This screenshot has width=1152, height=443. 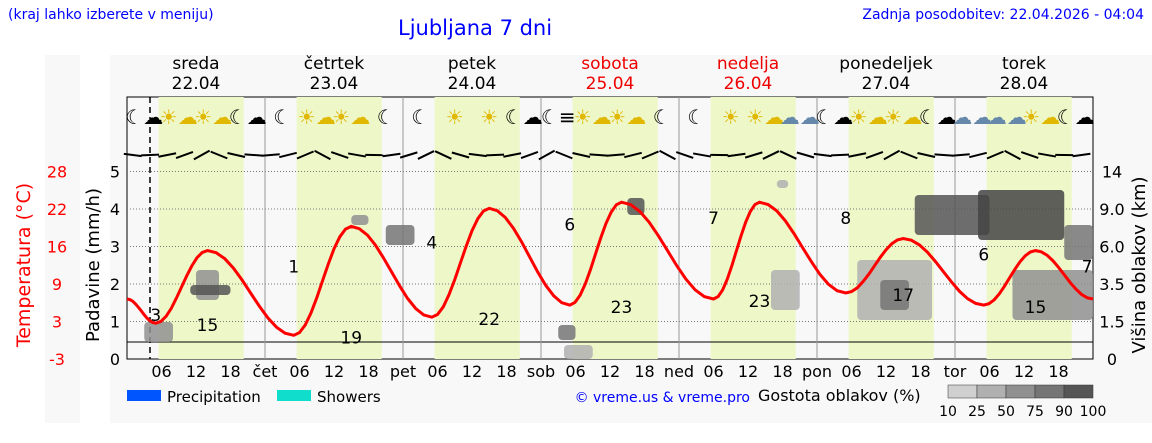 I want to click on cloud-density-title: Gostota oblakov (%), so click(x=839, y=395).